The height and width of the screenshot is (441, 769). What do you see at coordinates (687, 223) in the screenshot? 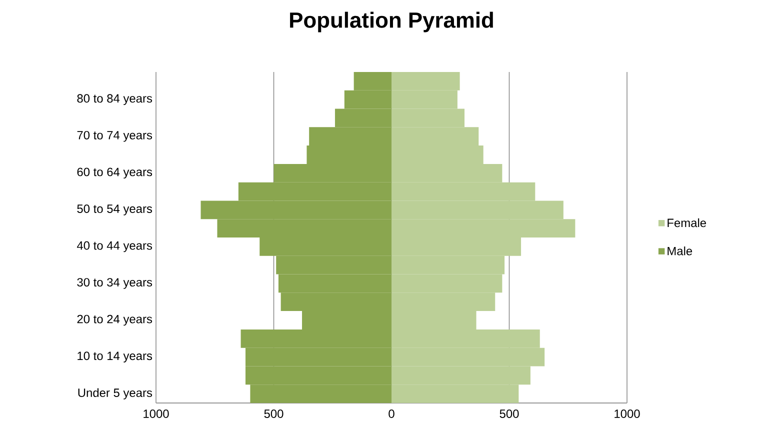
I see `legend-label: Female` at bounding box center [687, 223].